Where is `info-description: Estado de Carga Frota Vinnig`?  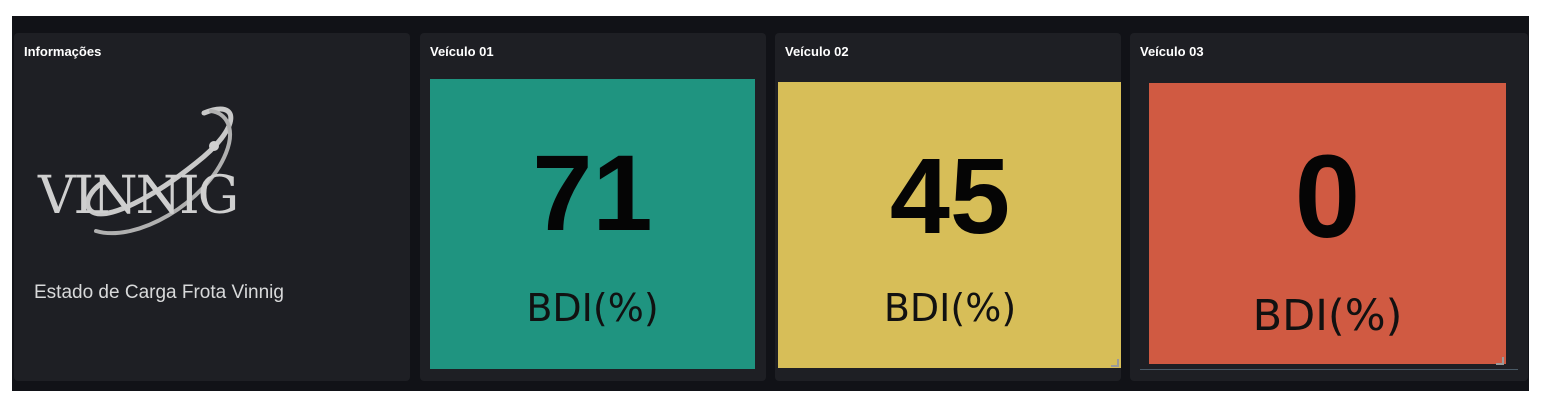
info-description: Estado de Carga Frota Vinnig is located at coordinates (159, 292).